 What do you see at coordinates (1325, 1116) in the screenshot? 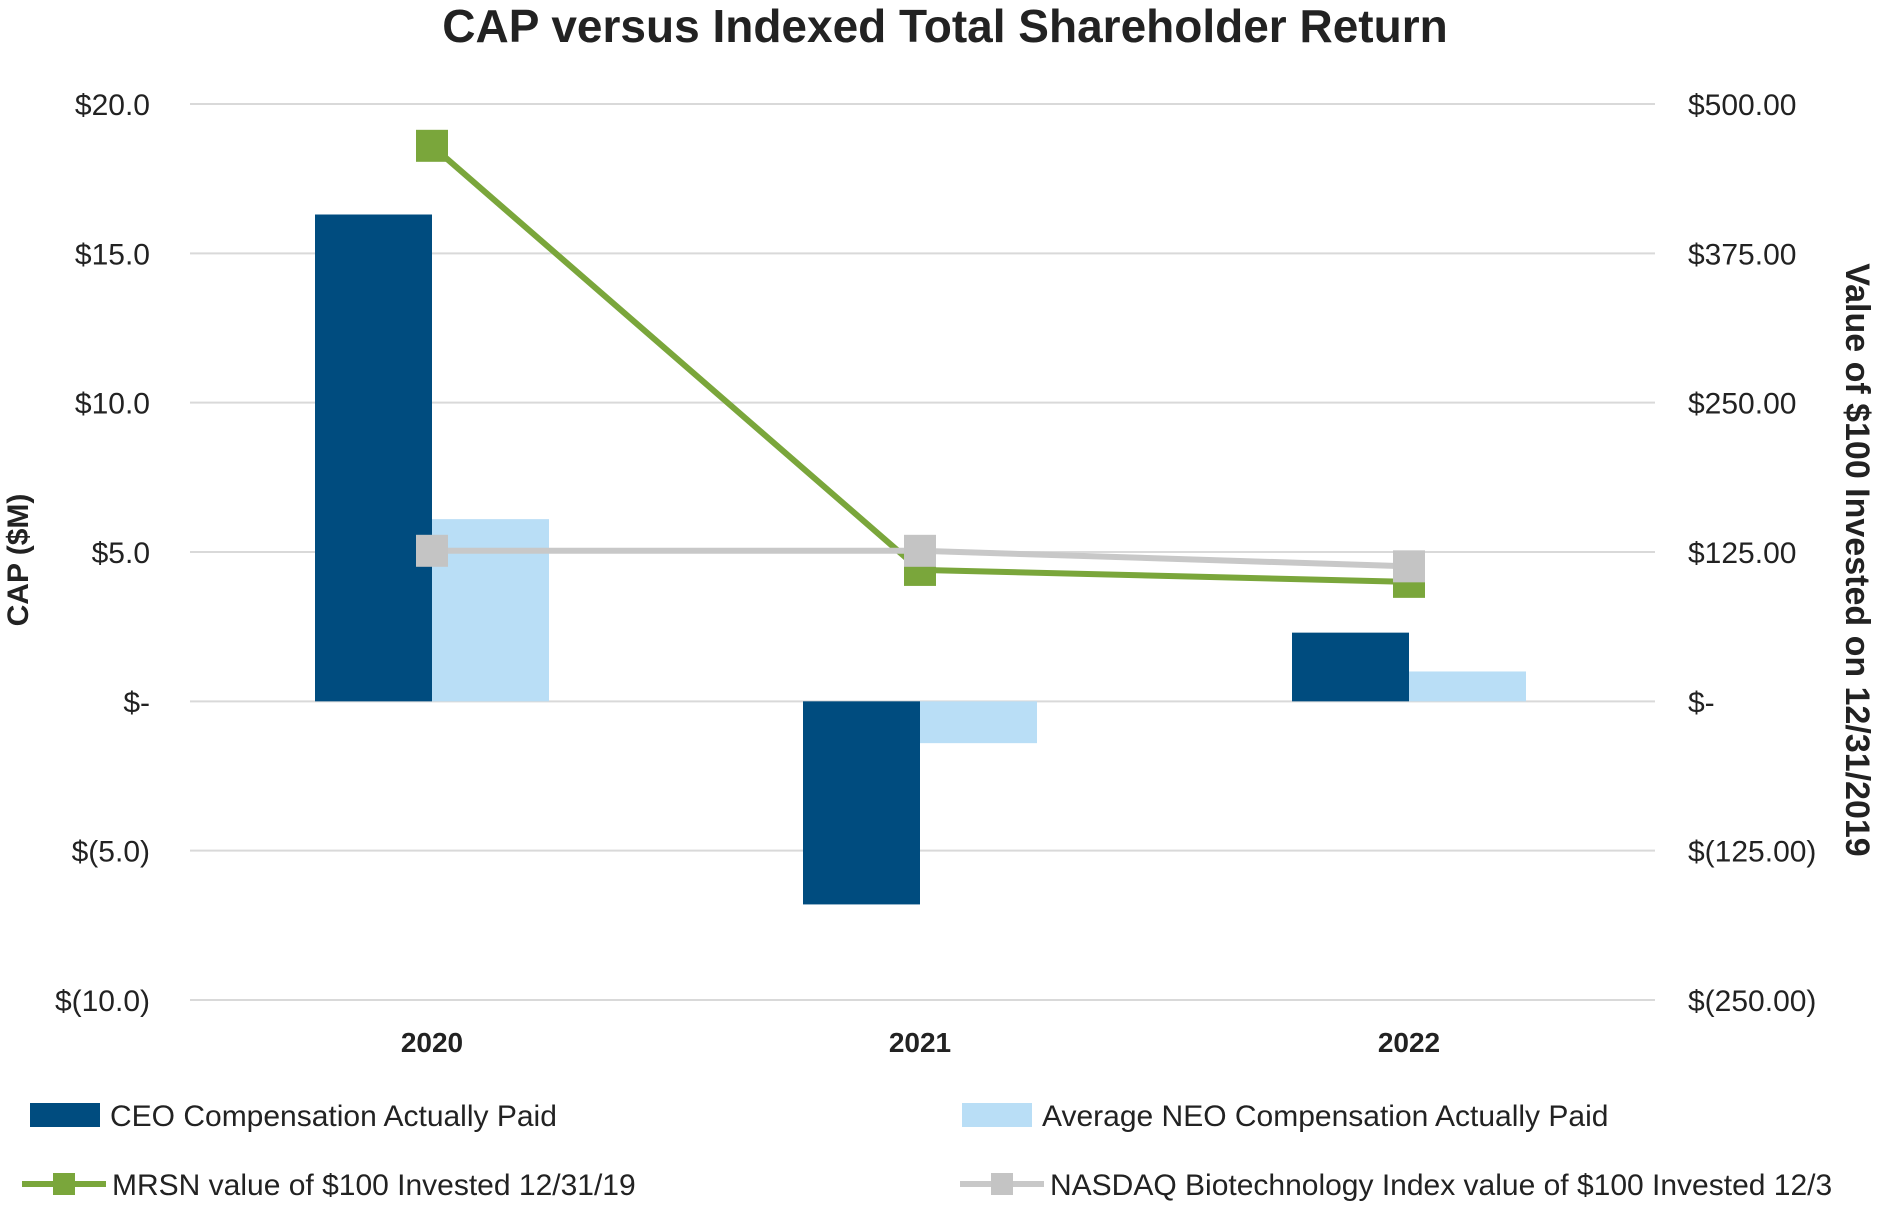
I see `legend-label: Average NEO Compensation Actually Paid` at bounding box center [1325, 1116].